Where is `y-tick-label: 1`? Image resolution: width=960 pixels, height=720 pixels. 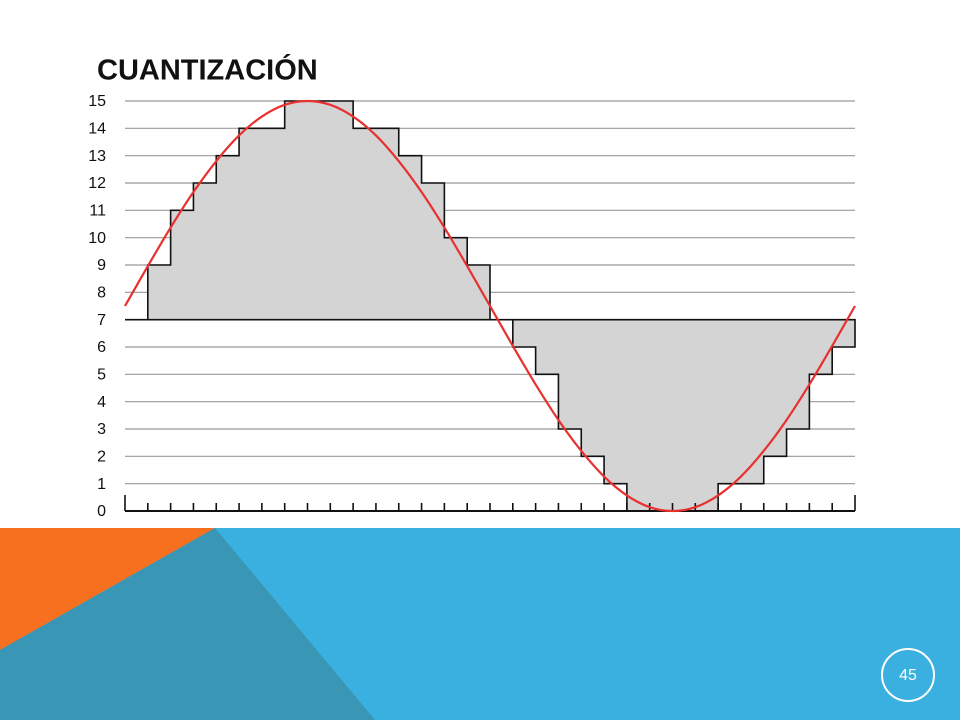 y-tick-label: 1 is located at coordinates (101, 484).